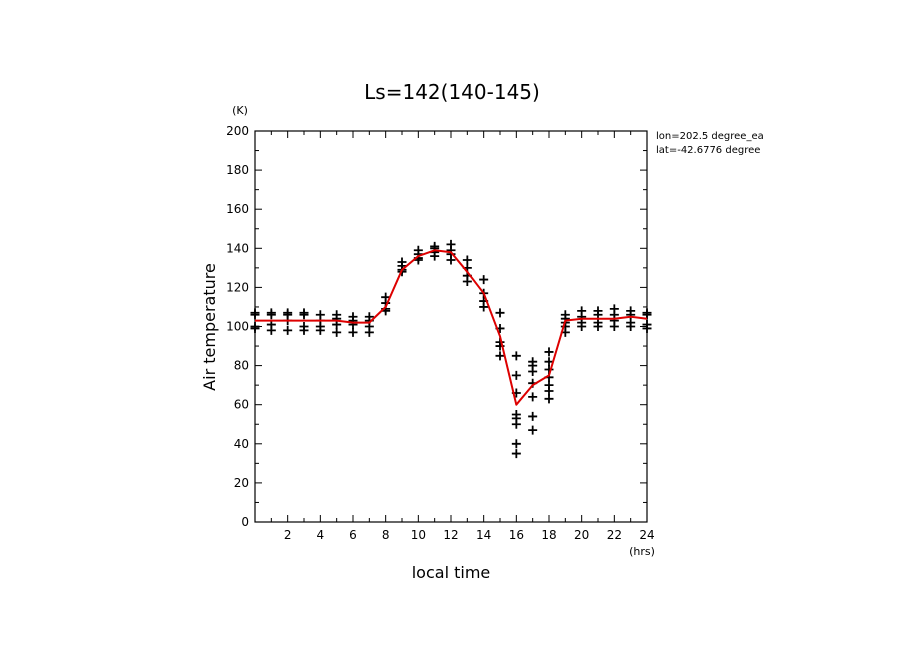 This screenshot has height=654, width=904. Describe the element at coordinates (245, 522) in the screenshot. I see `y-tick-label: 0` at that location.